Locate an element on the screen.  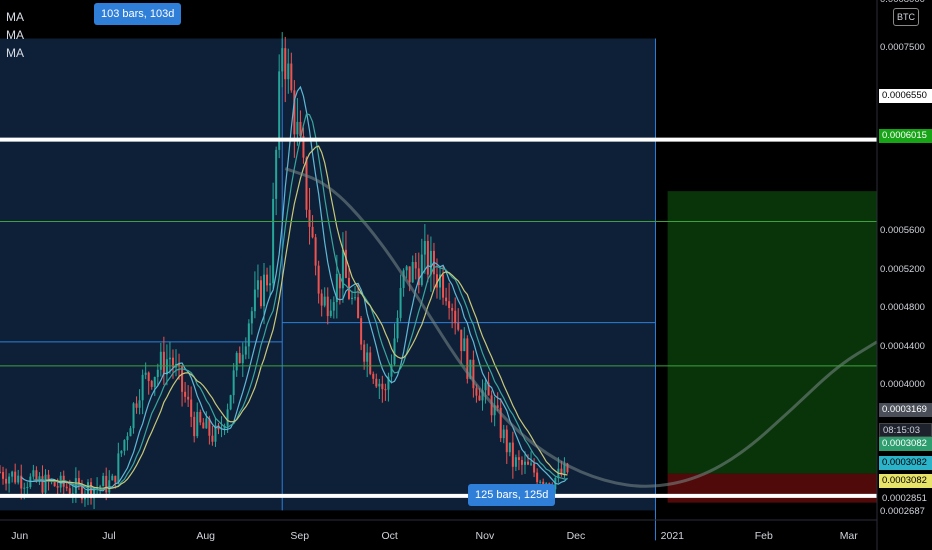
indicator-label-ma-1: MA is located at coordinates (15, 17).